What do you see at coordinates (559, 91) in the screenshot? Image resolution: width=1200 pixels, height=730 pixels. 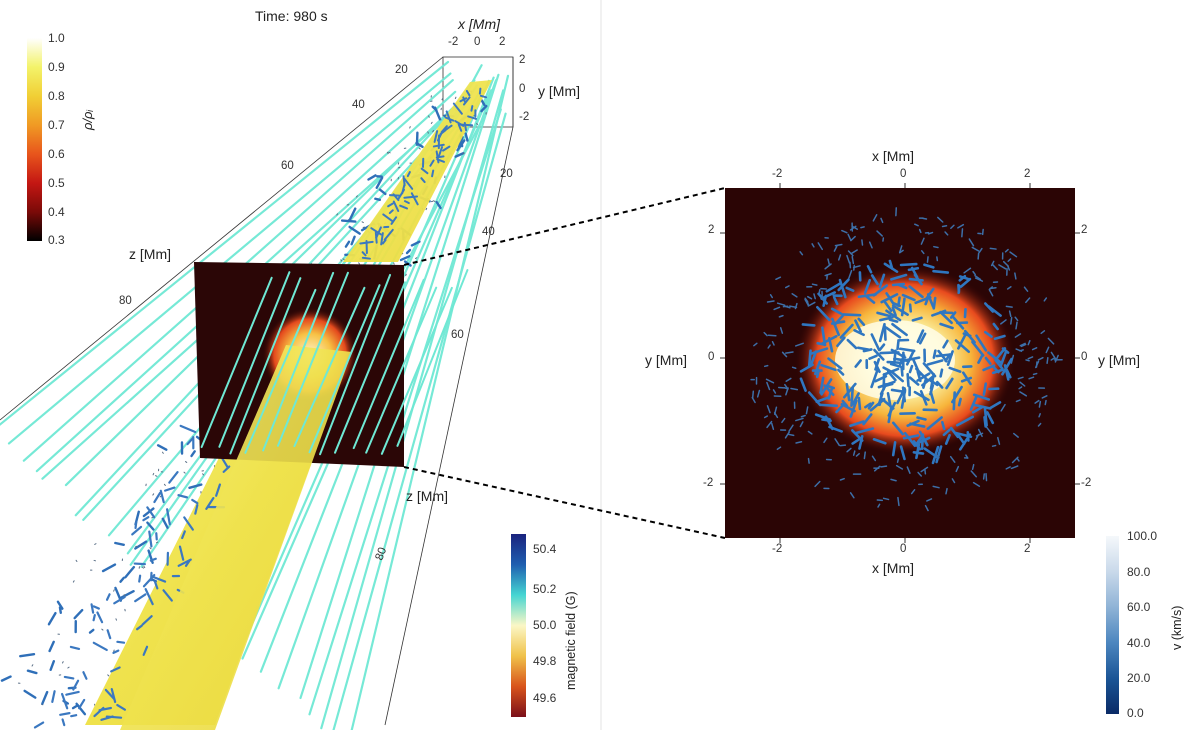 I see `top-y-axis-label: y [Mm]` at bounding box center [559, 91].